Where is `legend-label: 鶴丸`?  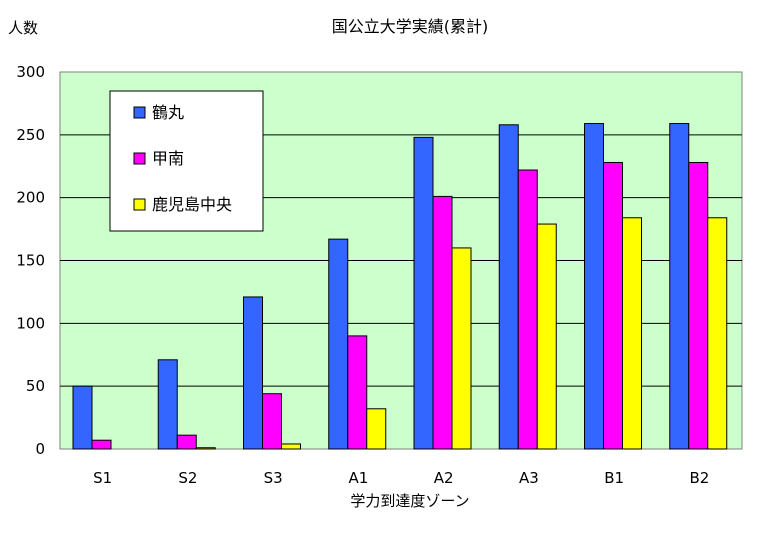 legend-label: 鶴丸 is located at coordinates (168, 112).